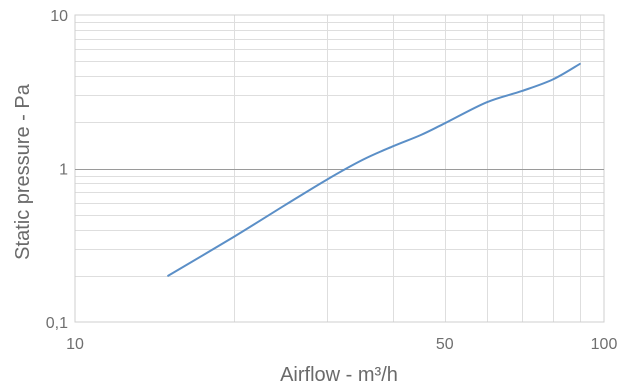  What do you see at coordinates (75, 344) in the screenshot?
I see `x-tick-label: 10` at bounding box center [75, 344].